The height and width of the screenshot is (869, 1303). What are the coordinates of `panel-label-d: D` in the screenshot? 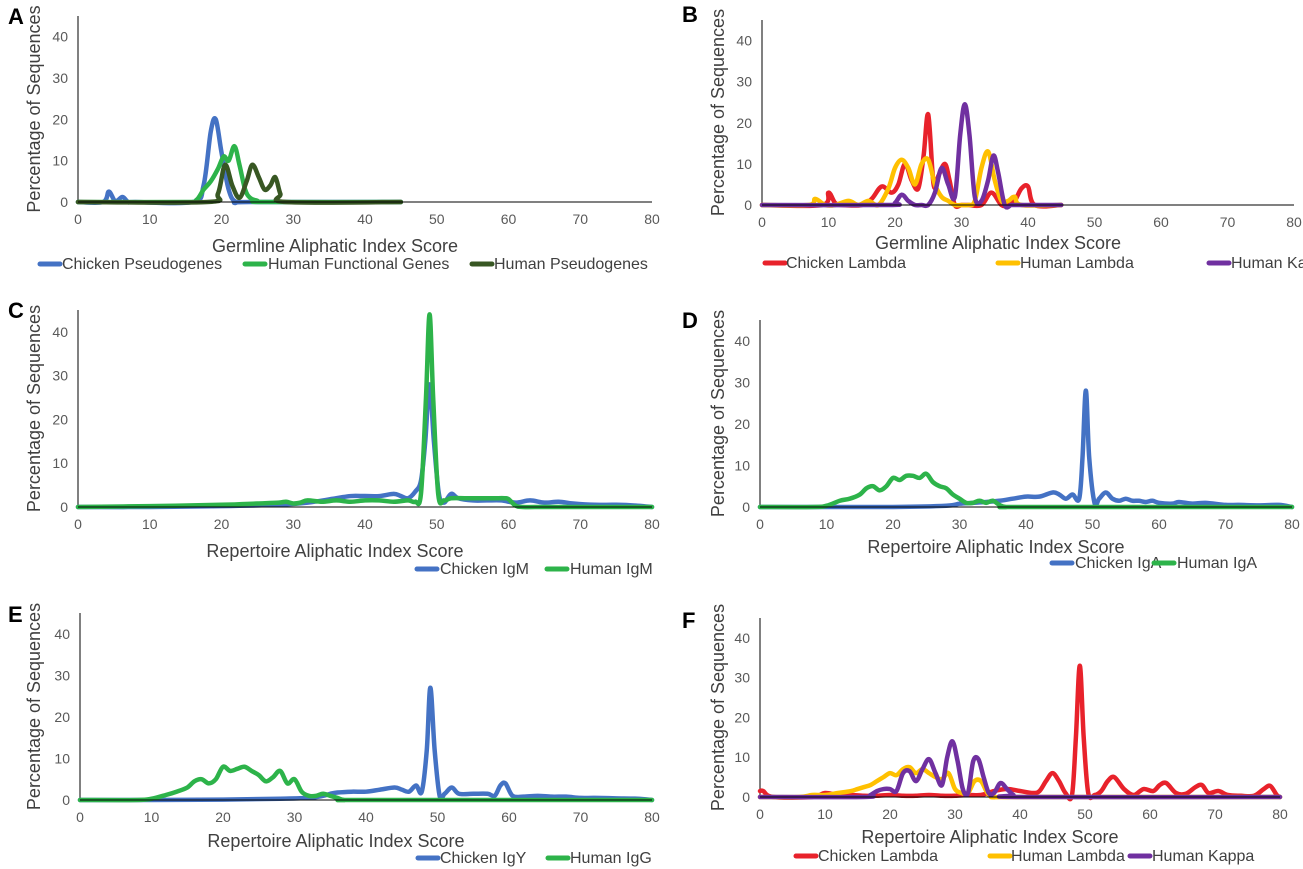 It's located at (690, 320).